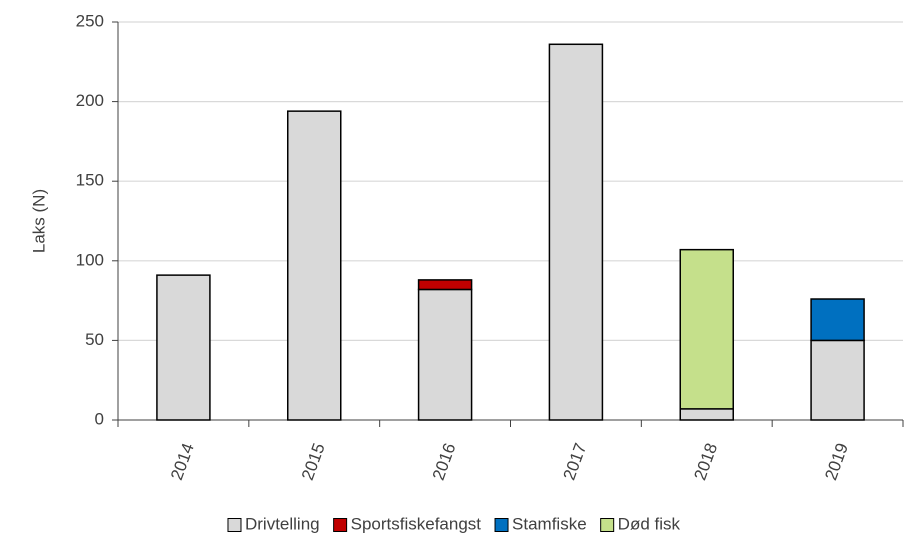  Describe the element at coordinates (90, 100) in the screenshot. I see `y-tick-label: 200` at that location.